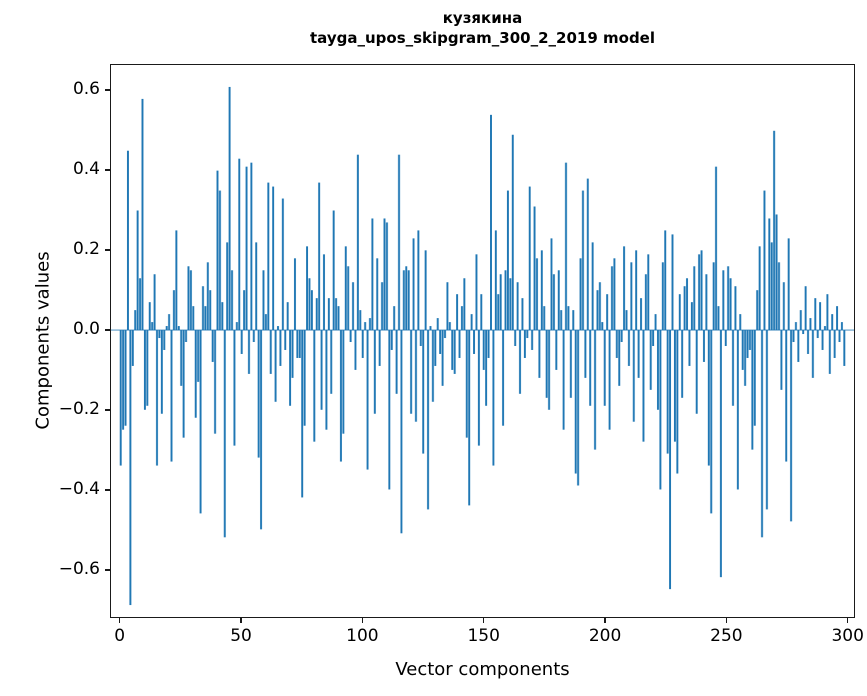  What do you see at coordinates (120, 636) in the screenshot?
I see `x-tick-label: 0` at bounding box center [120, 636].